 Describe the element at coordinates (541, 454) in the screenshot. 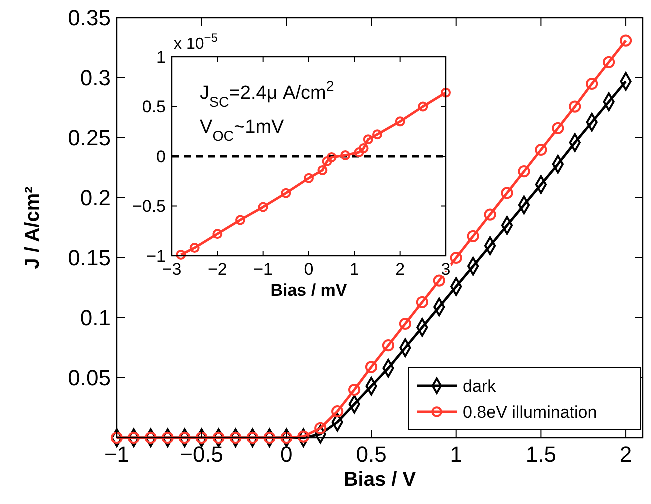

I see `x-tick-label: 1.5` at that location.